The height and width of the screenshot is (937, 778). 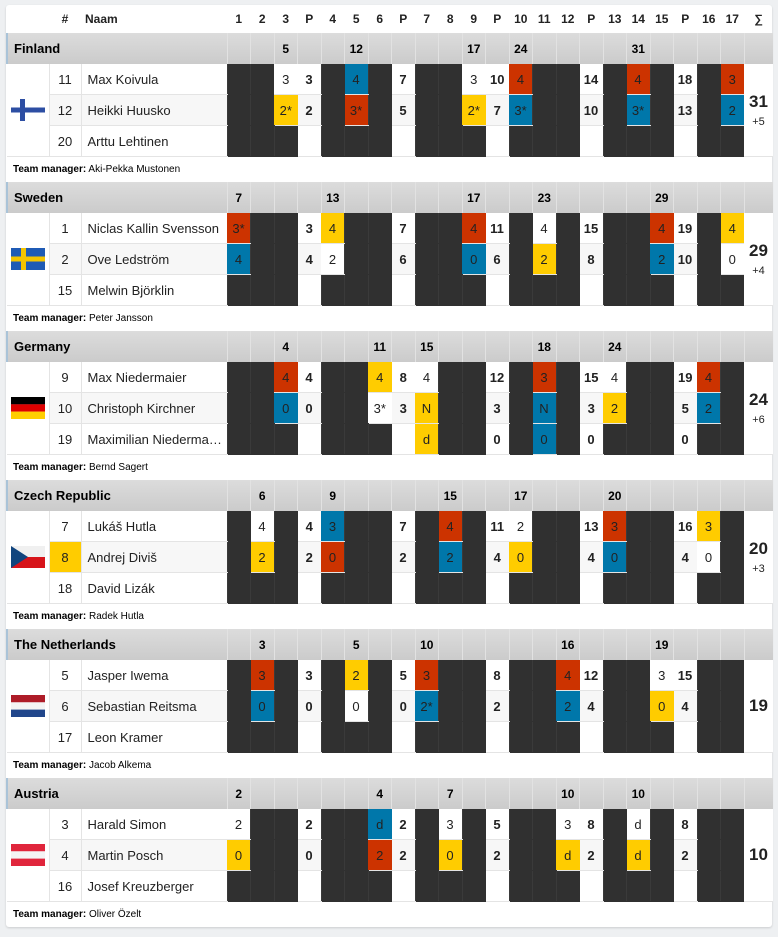 I want to click on team-name: Czech Republic, so click(x=116, y=495).